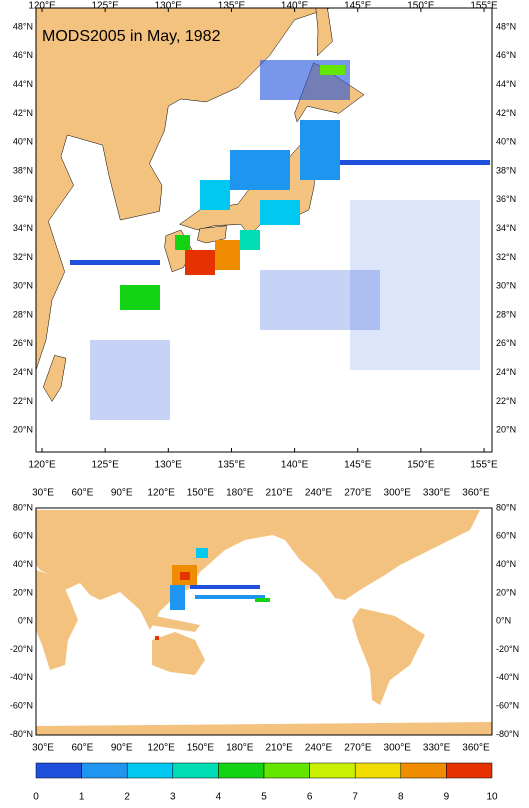  What do you see at coordinates (23, 343) in the screenshot?
I see `lat-label: 26°N` at bounding box center [23, 343].